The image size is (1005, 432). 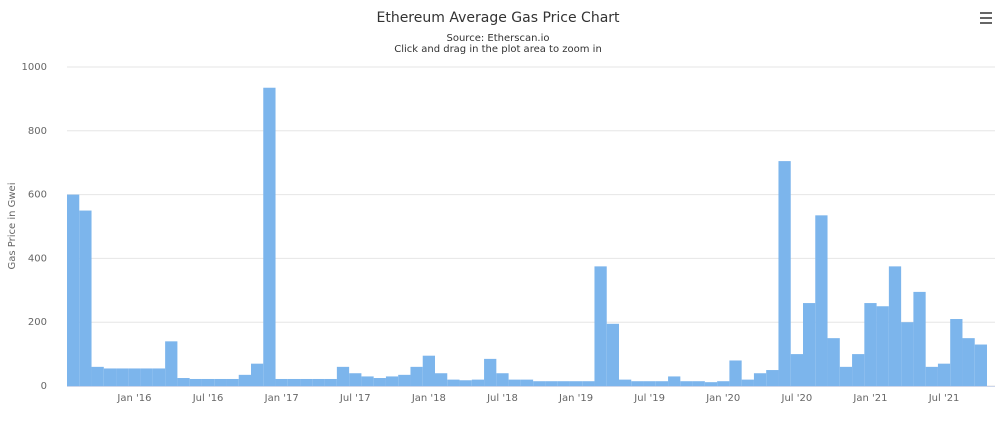 I want to click on y-tick-label: 1000, so click(x=34, y=67).